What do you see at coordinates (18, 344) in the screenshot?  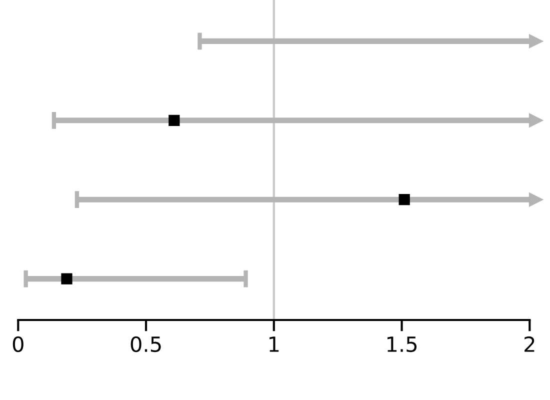 I see `x-tick-label: 0` at bounding box center [18, 344].